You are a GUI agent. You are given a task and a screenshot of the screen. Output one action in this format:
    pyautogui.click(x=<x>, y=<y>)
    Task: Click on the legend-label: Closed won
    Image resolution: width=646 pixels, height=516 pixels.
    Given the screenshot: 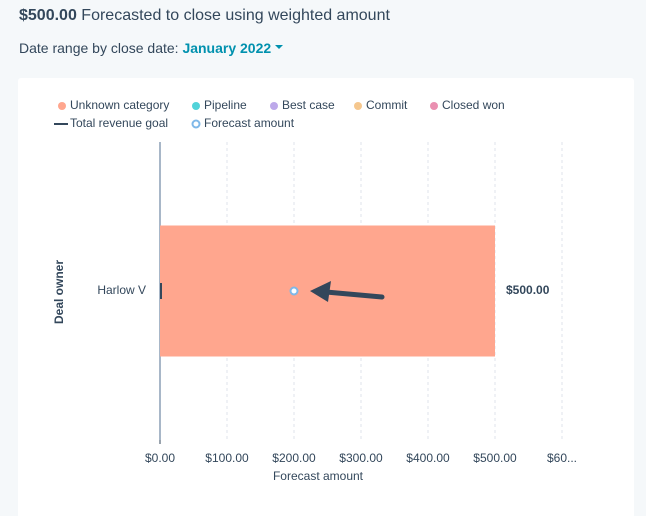 What is the action you would take?
    pyautogui.click(x=473, y=105)
    